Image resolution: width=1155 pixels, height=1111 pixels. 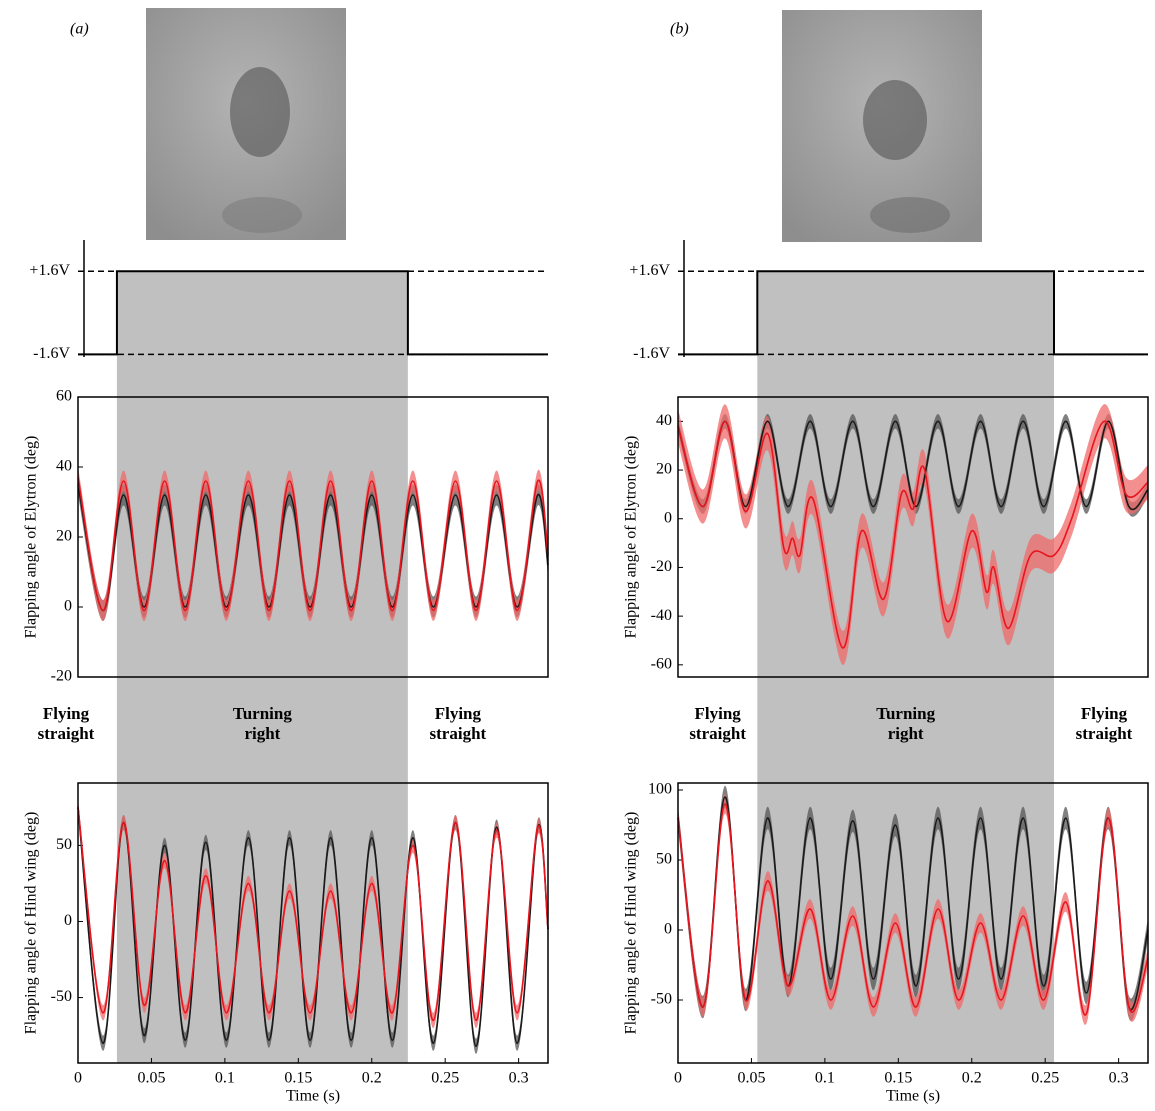 What do you see at coordinates (679, 29) in the screenshot?
I see `panel-label: (b)` at bounding box center [679, 29].